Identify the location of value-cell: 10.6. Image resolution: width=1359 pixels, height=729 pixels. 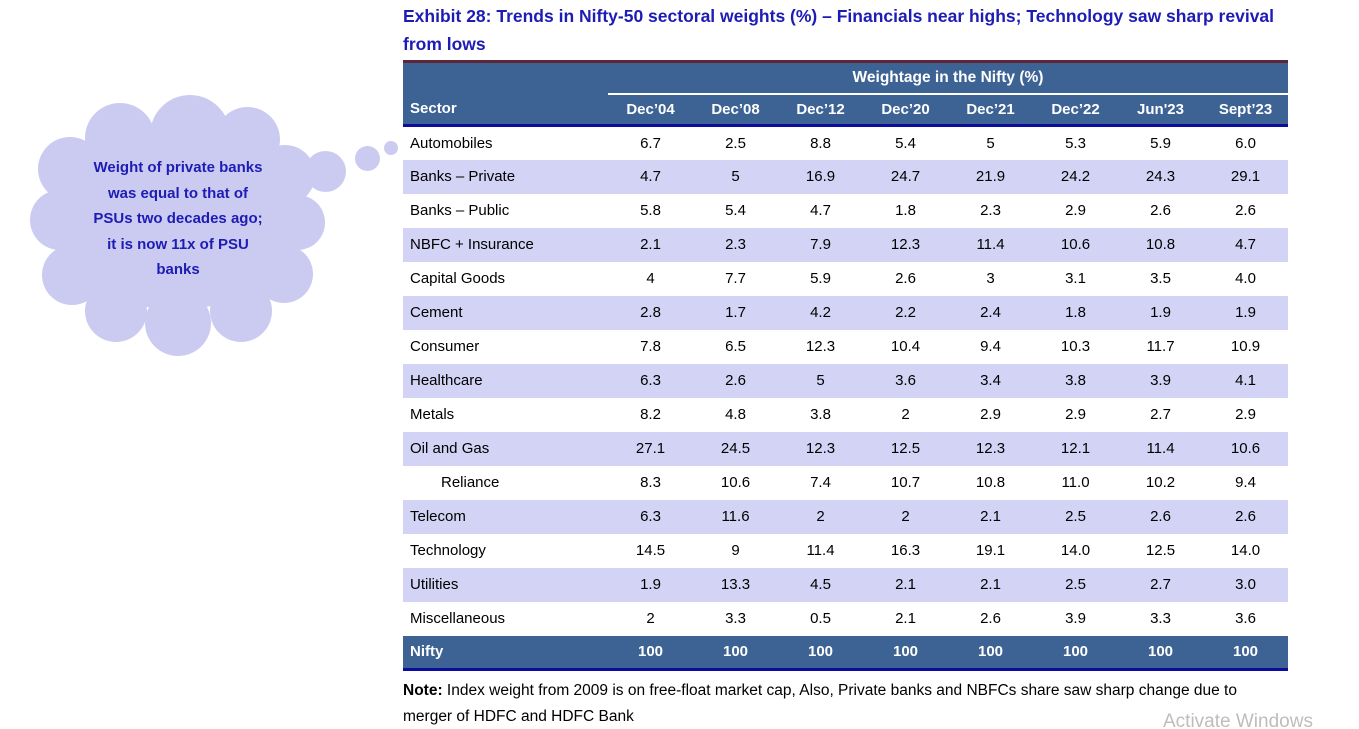
(1245, 448).